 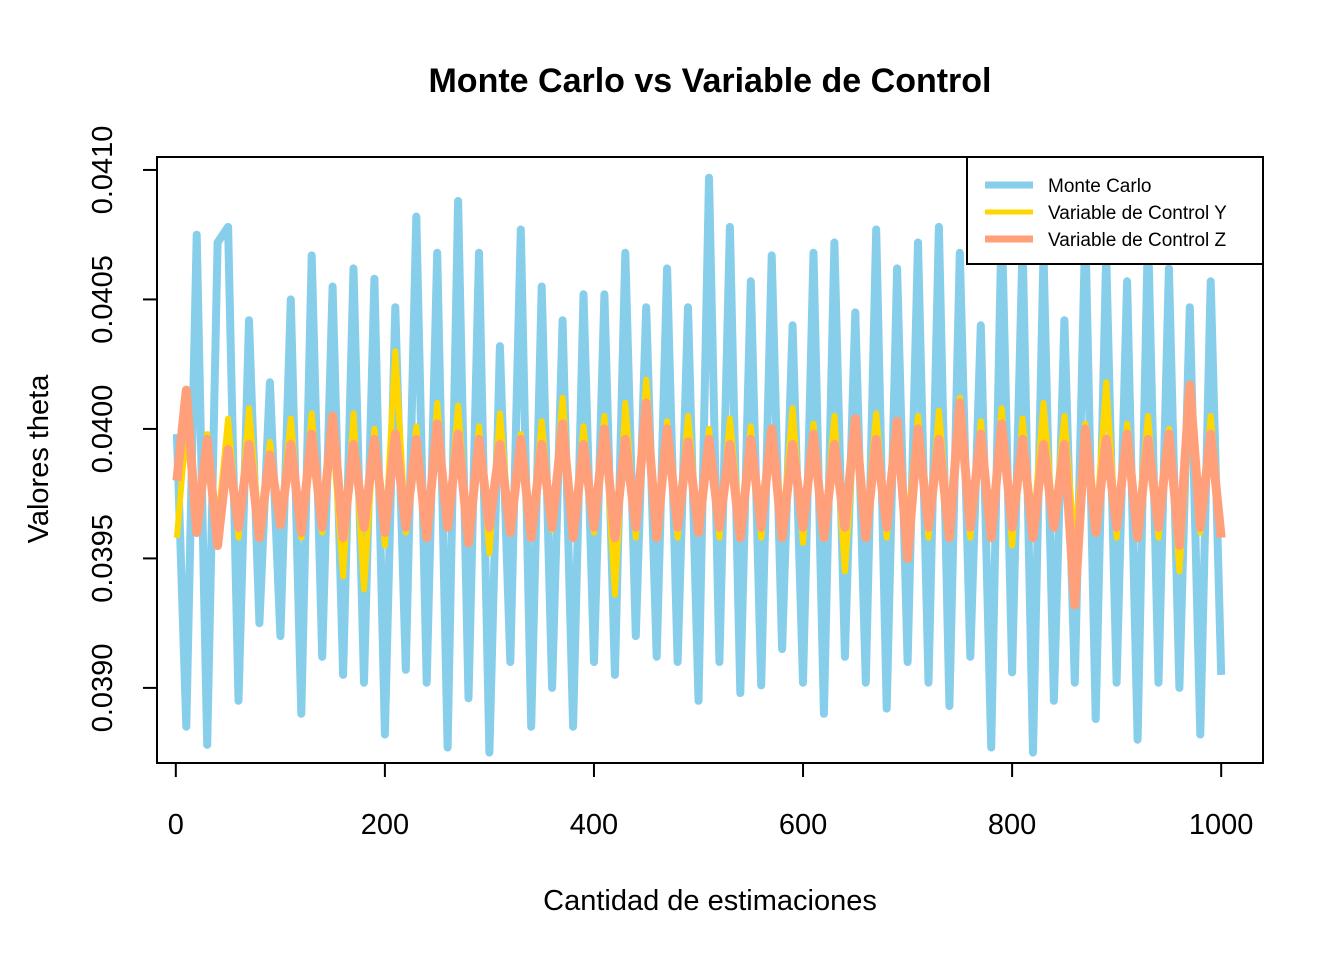 What do you see at coordinates (1137, 240) in the screenshot?
I see `legend-label-3: Variable de Control Z` at bounding box center [1137, 240].